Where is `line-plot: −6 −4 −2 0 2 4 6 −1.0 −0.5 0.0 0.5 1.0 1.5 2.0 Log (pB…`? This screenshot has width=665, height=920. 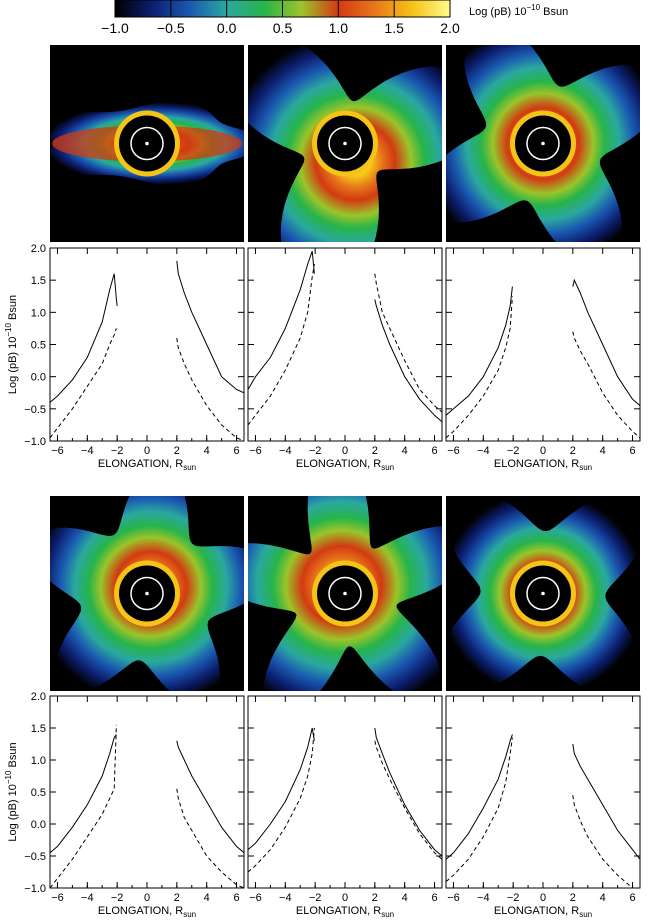 line-plot: −6 −4 −2 0 2 4 6 −1.0 −0.5 0.0 0.5 1.0 1.5 2.0 Log (pB… is located at coordinates (124, 357).